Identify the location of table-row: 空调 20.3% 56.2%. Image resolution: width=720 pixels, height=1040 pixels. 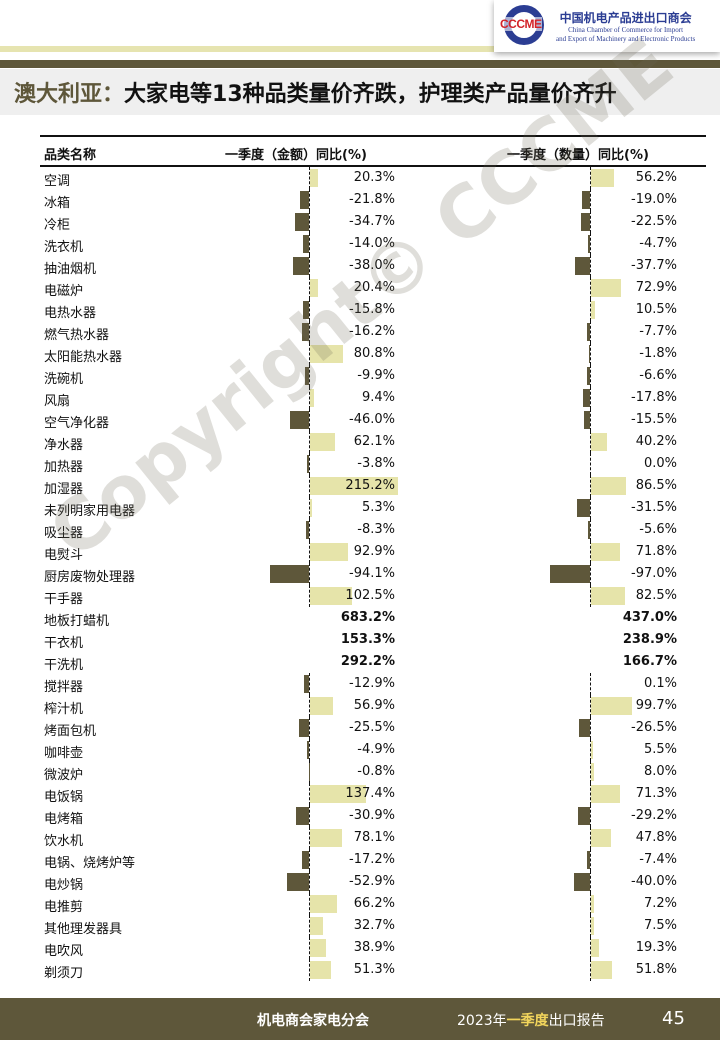
(373, 178).